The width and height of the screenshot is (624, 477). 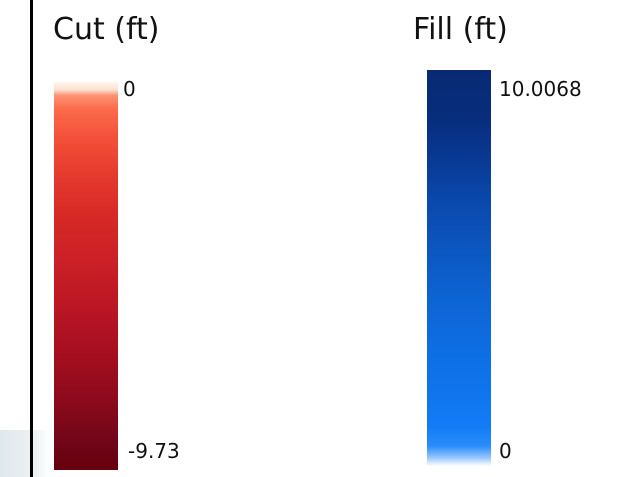 What do you see at coordinates (86, 276) in the screenshot?
I see `cut-colorbar` at bounding box center [86, 276].